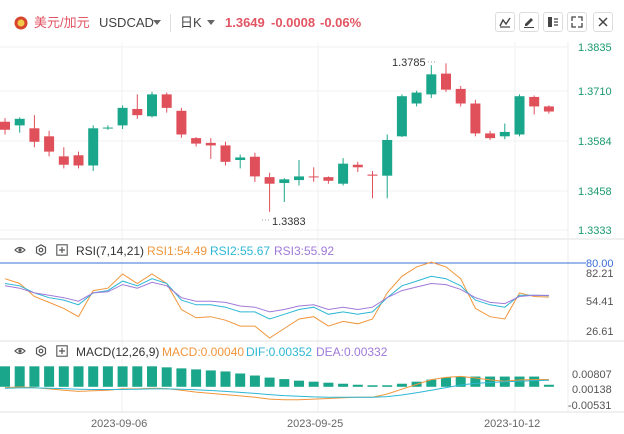 The image size is (624, 434). What do you see at coordinates (512, 424) in the screenshot?
I see `date-tick: 2023-10-12` at bounding box center [512, 424].